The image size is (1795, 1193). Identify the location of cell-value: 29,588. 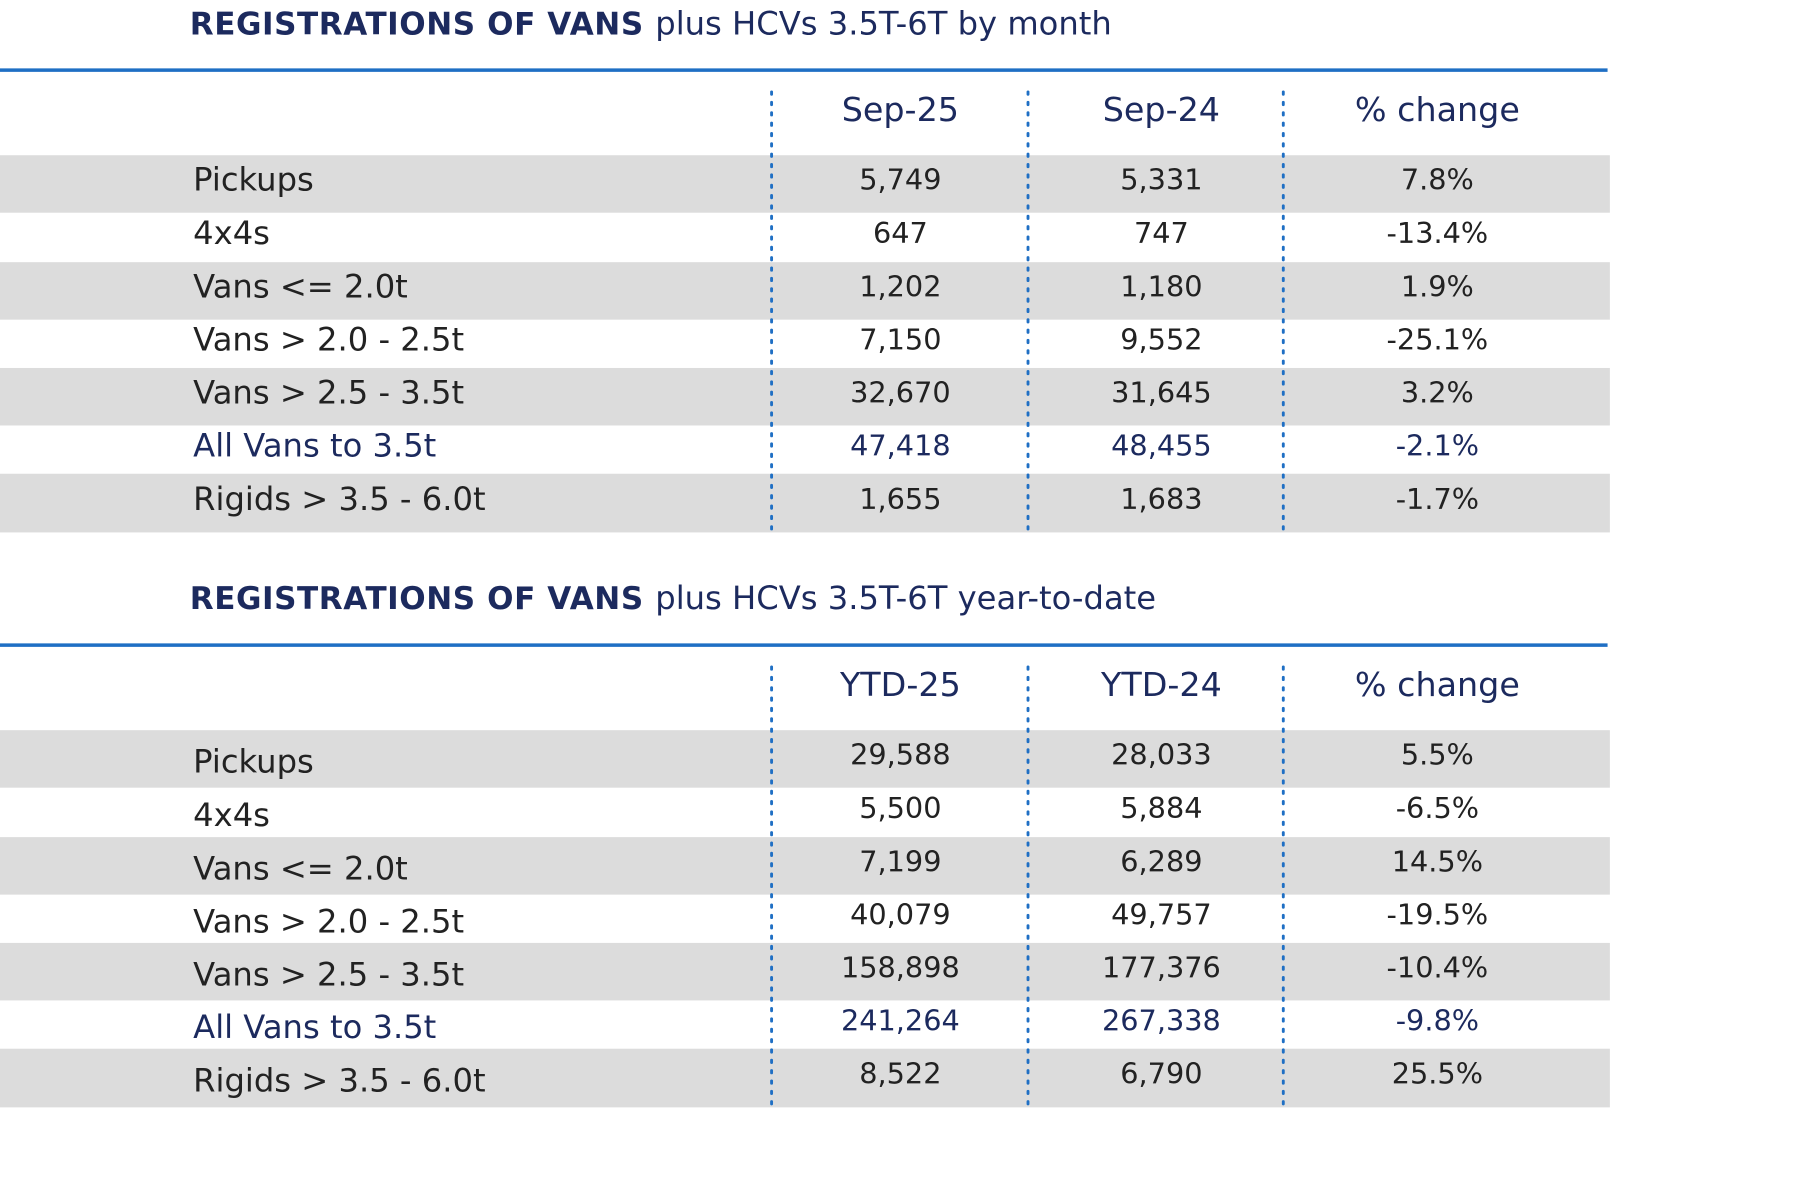
(900, 755).